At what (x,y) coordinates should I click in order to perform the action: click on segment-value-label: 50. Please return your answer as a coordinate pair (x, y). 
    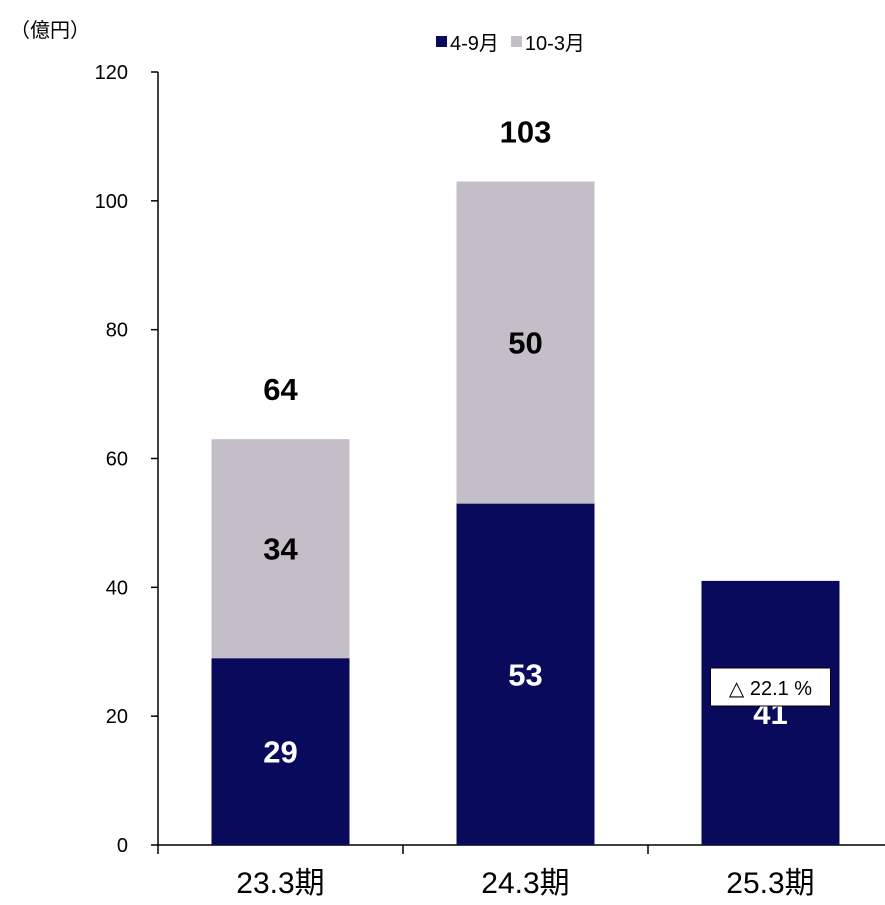
    Looking at the image, I should click on (525, 343).